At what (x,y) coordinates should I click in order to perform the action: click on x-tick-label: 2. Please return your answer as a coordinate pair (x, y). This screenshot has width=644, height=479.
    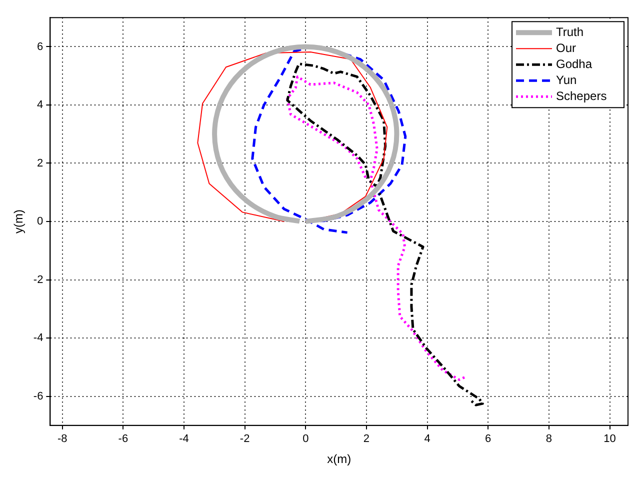
    Looking at the image, I should click on (366, 439).